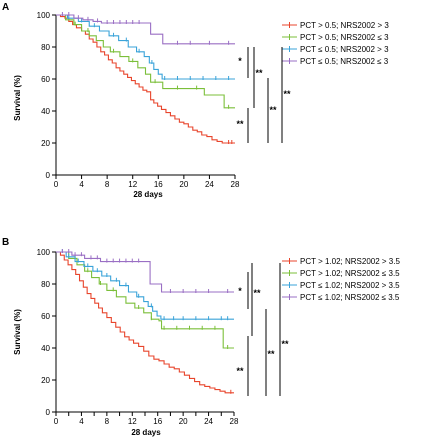  I want to click on panel-a-legend-label-4: PCT ≤ 0.5; NRS2002 ≤ 3, so click(344, 61).